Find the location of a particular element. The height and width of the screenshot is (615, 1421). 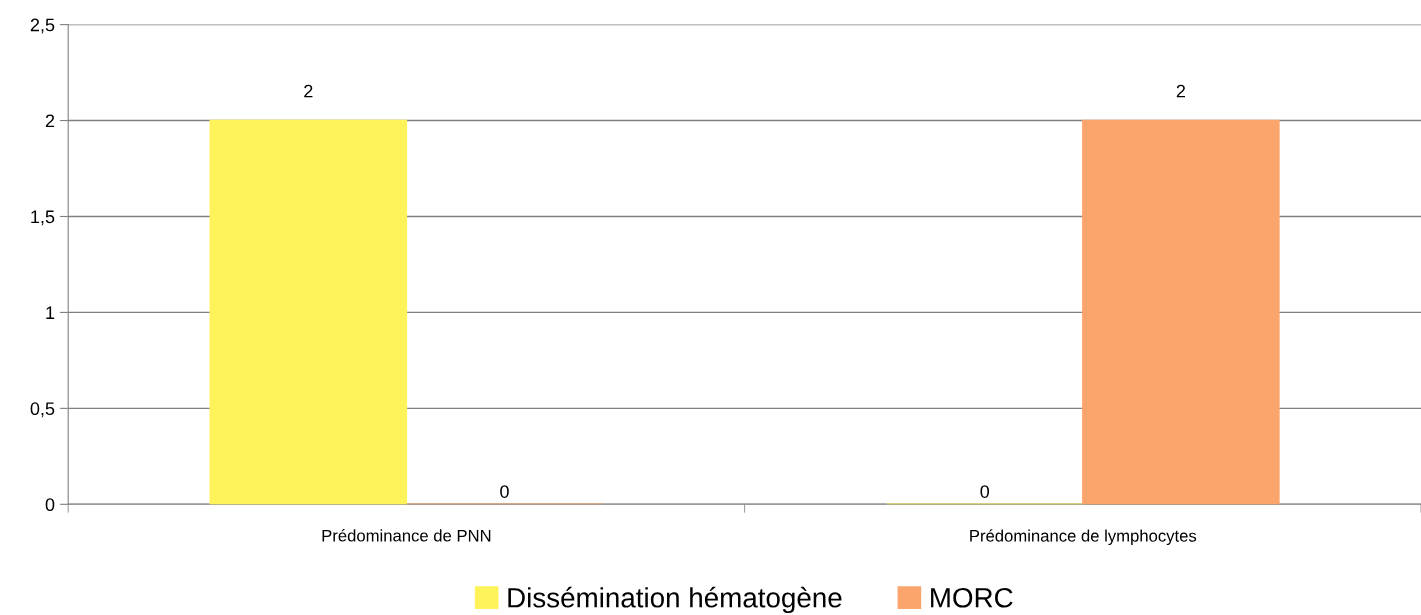

y-tick-label: 1 is located at coordinates (50, 312).